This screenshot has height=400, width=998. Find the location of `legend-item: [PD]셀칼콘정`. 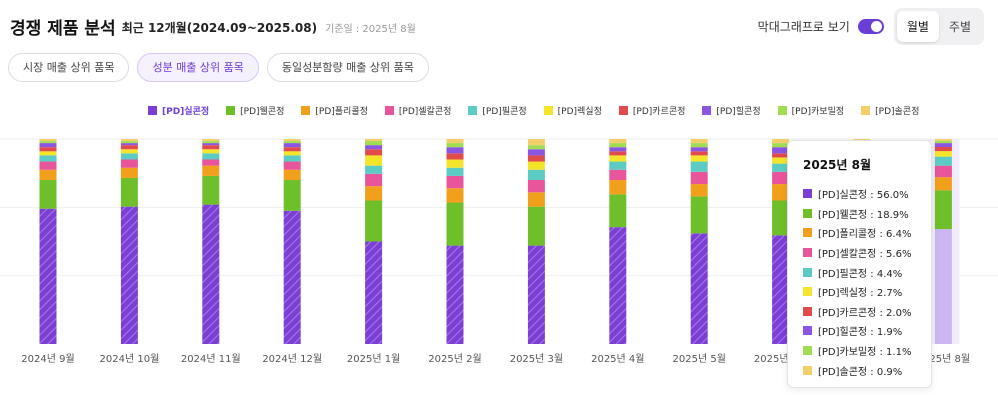

legend-item: [PD]셀칼콘정 is located at coordinates (417, 110).